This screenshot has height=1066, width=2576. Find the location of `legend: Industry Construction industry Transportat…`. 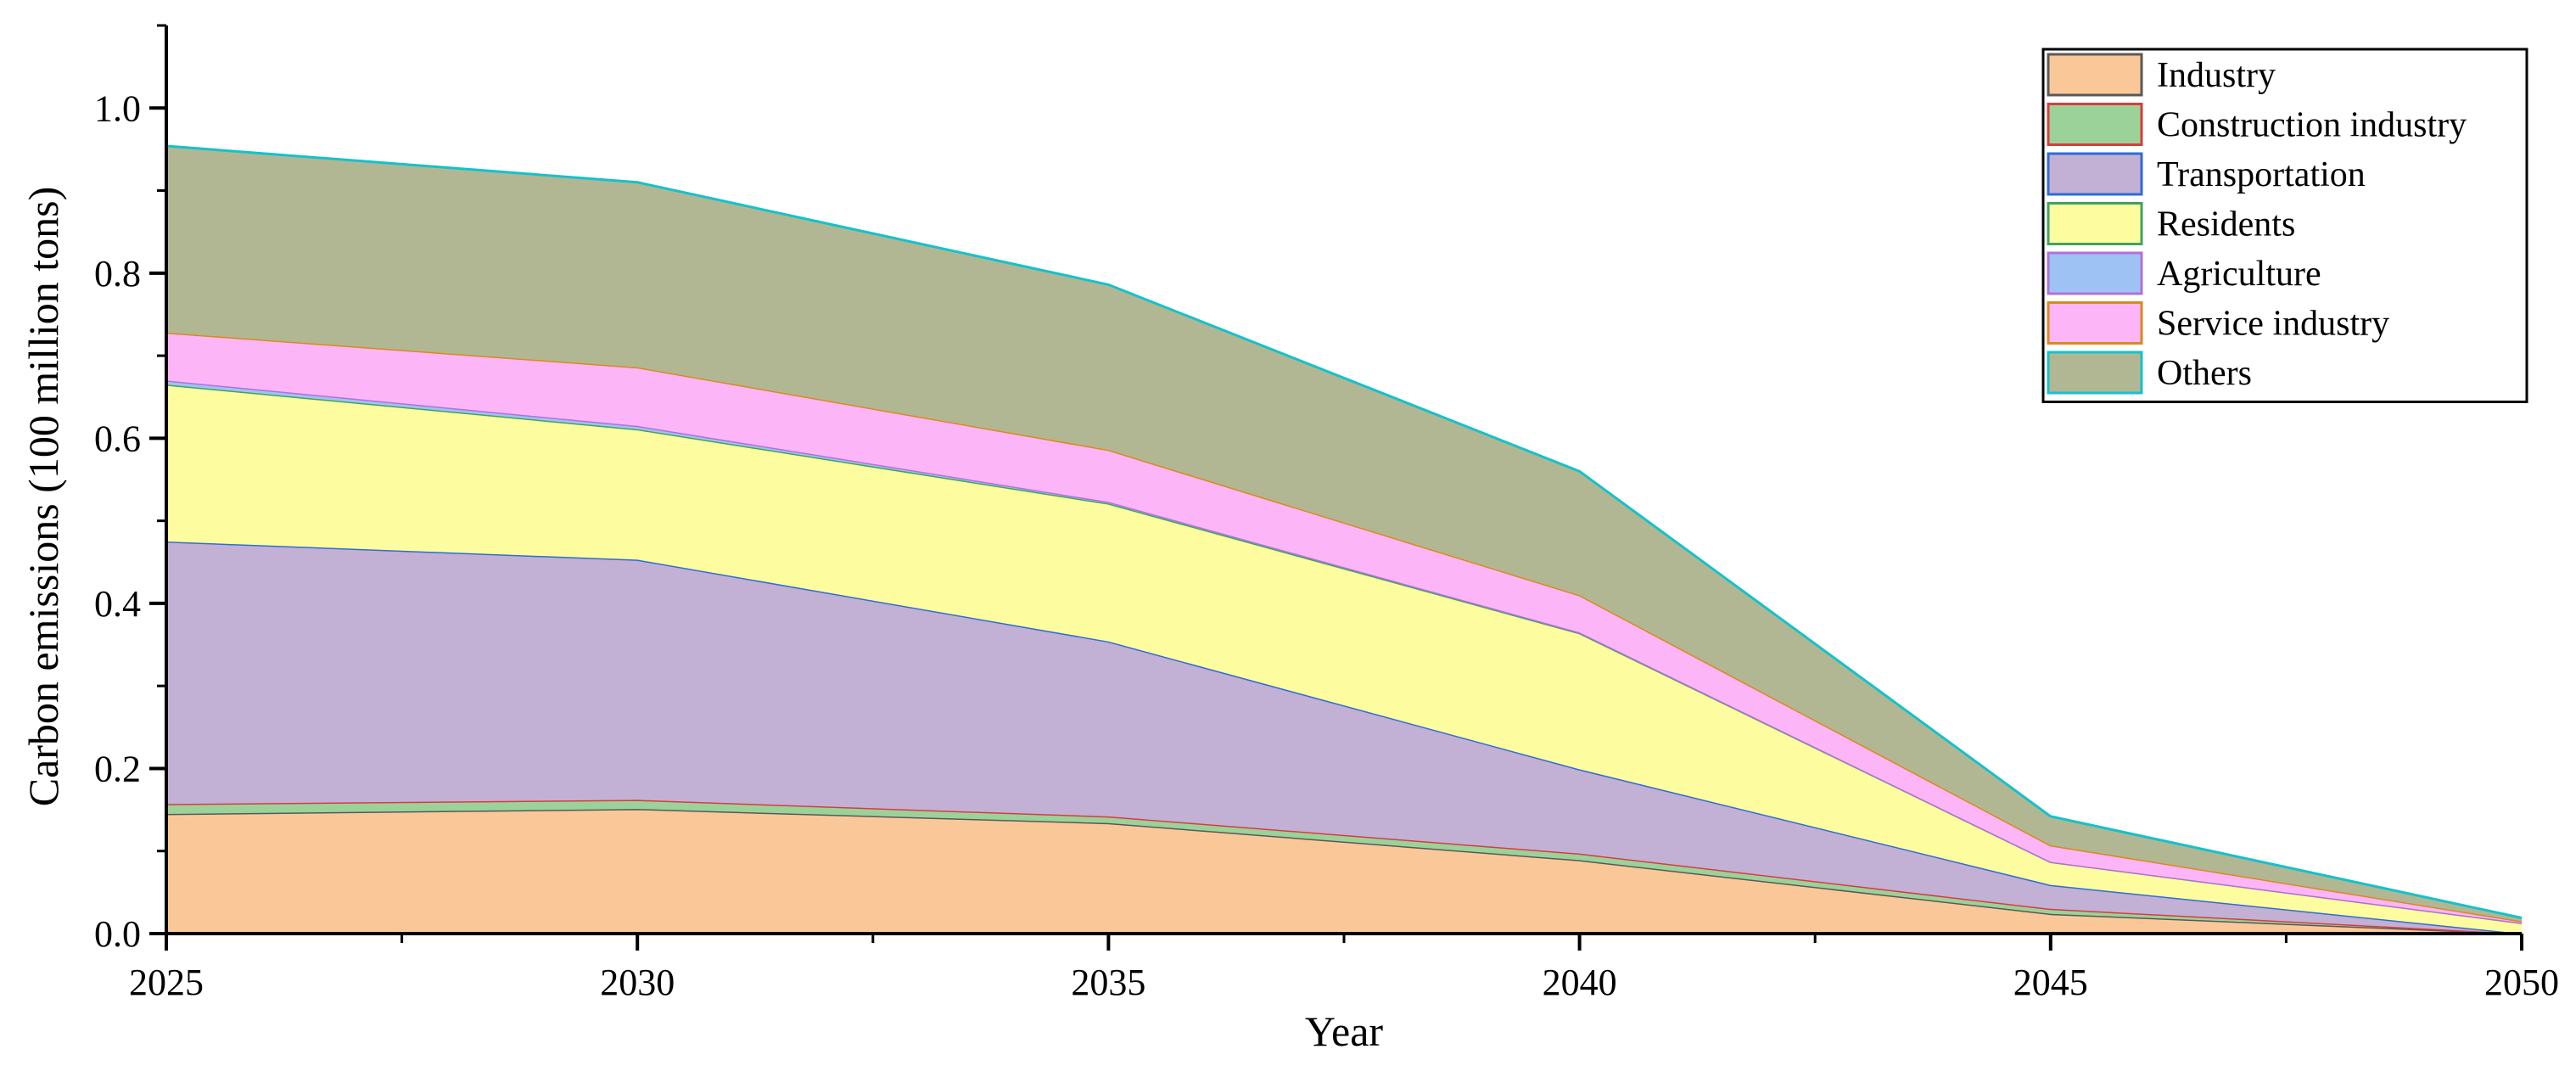

legend: Industry Construction industry Transportat… is located at coordinates (2284, 225).